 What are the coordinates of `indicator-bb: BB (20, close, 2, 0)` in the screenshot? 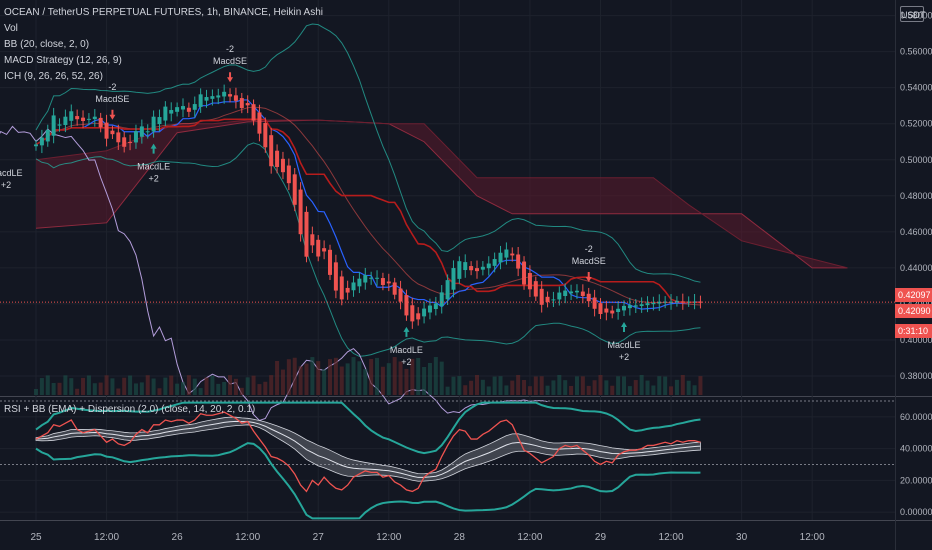 It's located at (47, 44).